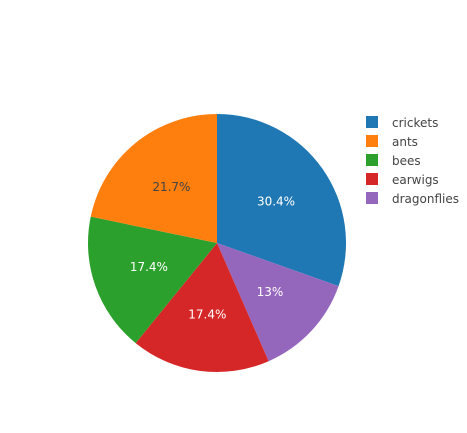 Image resolution: width=467 pixels, height=433 pixels. I want to click on legend-item-ants: ants, so click(392, 142).